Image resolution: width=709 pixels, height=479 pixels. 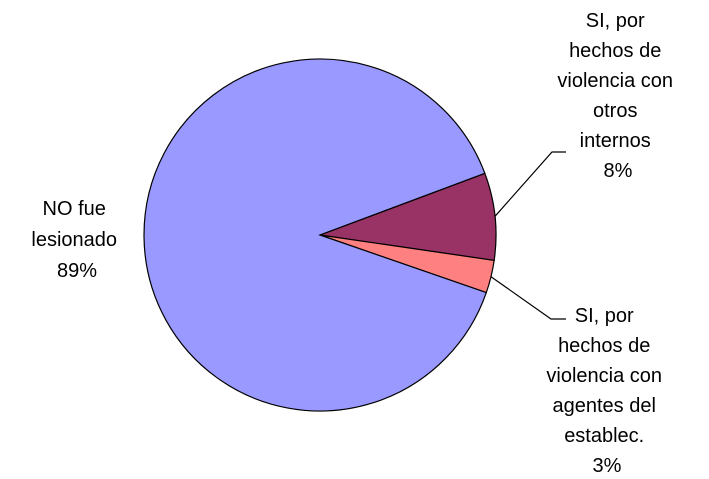 What do you see at coordinates (77, 271) in the screenshot?
I see `label-line: 89%` at bounding box center [77, 271].